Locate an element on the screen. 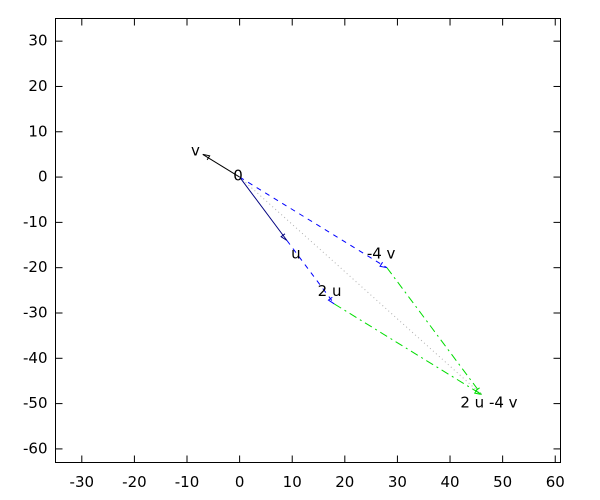 This screenshot has width=600, height=500. annotation: u is located at coordinates (296, 254).